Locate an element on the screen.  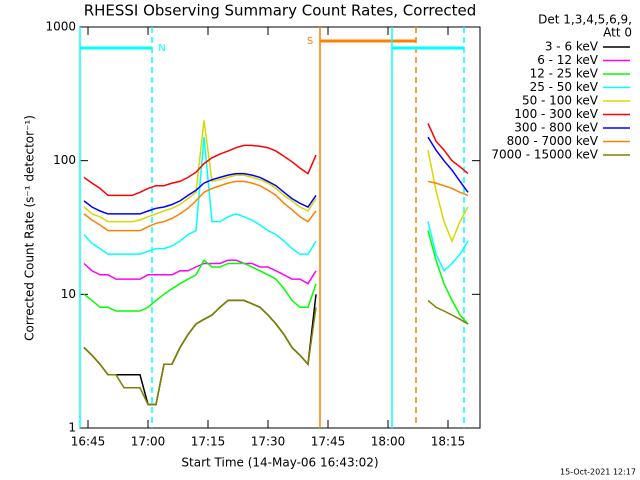
x-tick-label: 17:00 is located at coordinates (148, 442).